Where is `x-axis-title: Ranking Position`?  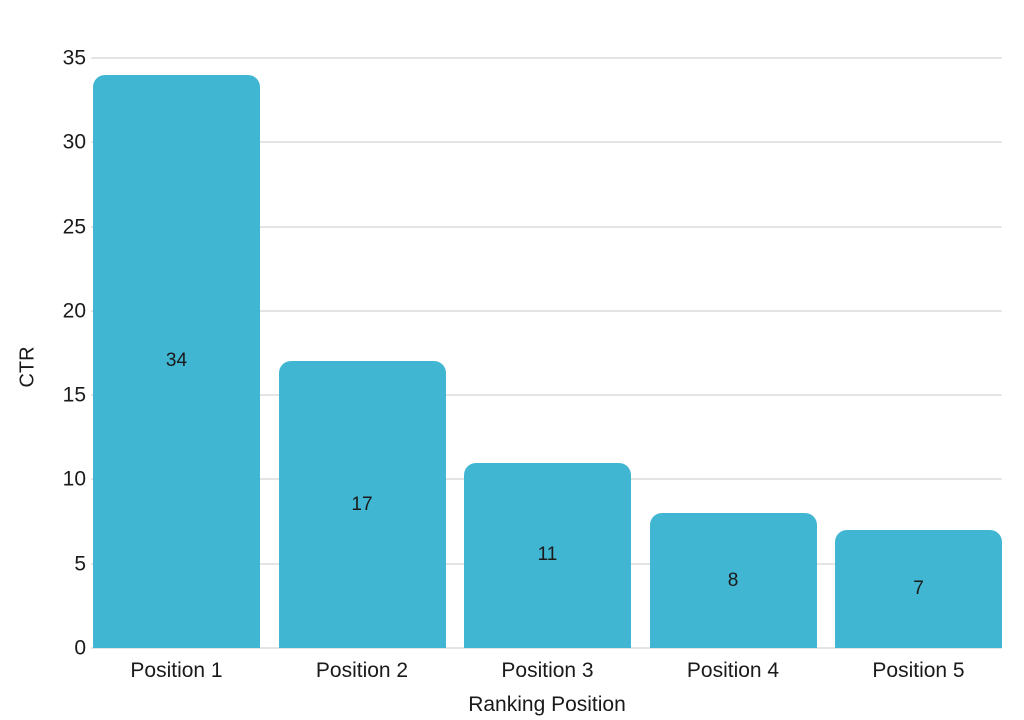 x-axis-title: Ranking Position is located at coordinates (547, 704).